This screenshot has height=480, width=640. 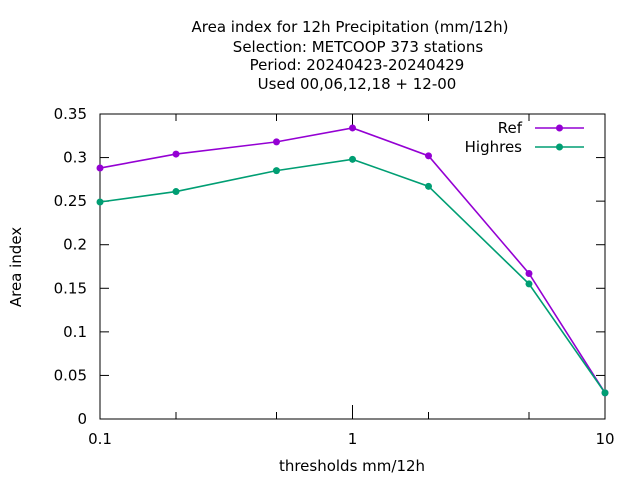 What do you see at coordinates (357, 84) in the screenshot?
I see `chart-title-line-4: Used 00,06,12,18 + 12-00` at bounding box center [357, 84].